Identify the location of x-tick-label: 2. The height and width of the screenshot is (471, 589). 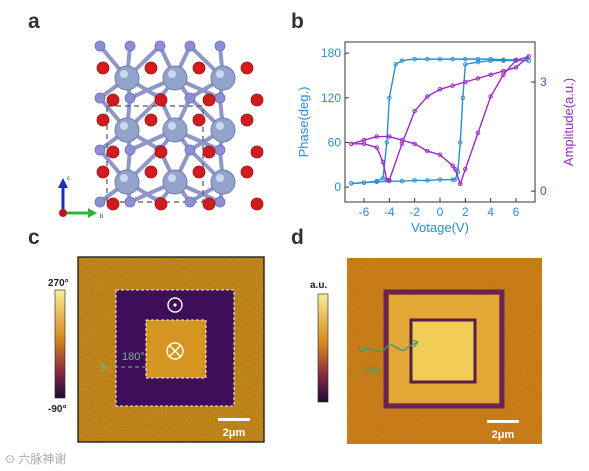
(465, 212).